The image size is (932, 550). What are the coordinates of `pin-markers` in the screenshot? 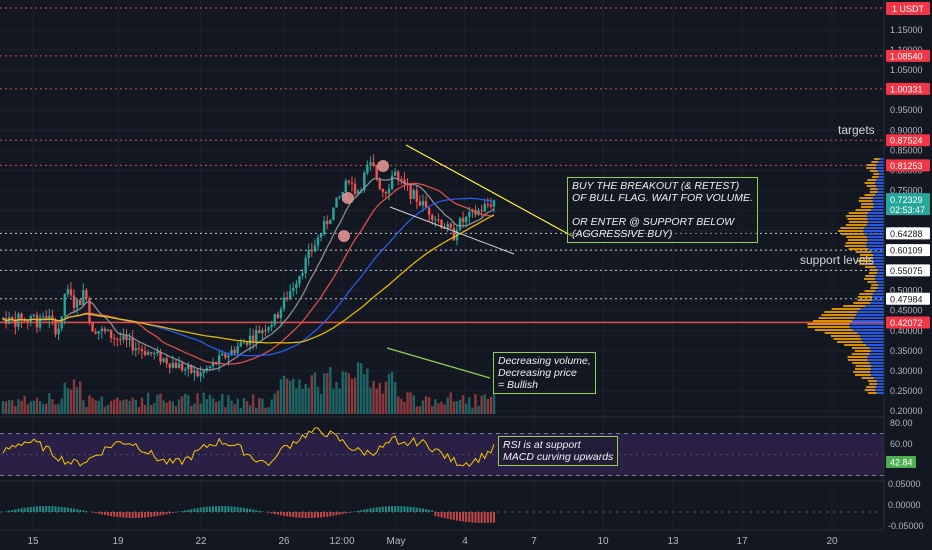 It's located at (363, 201).